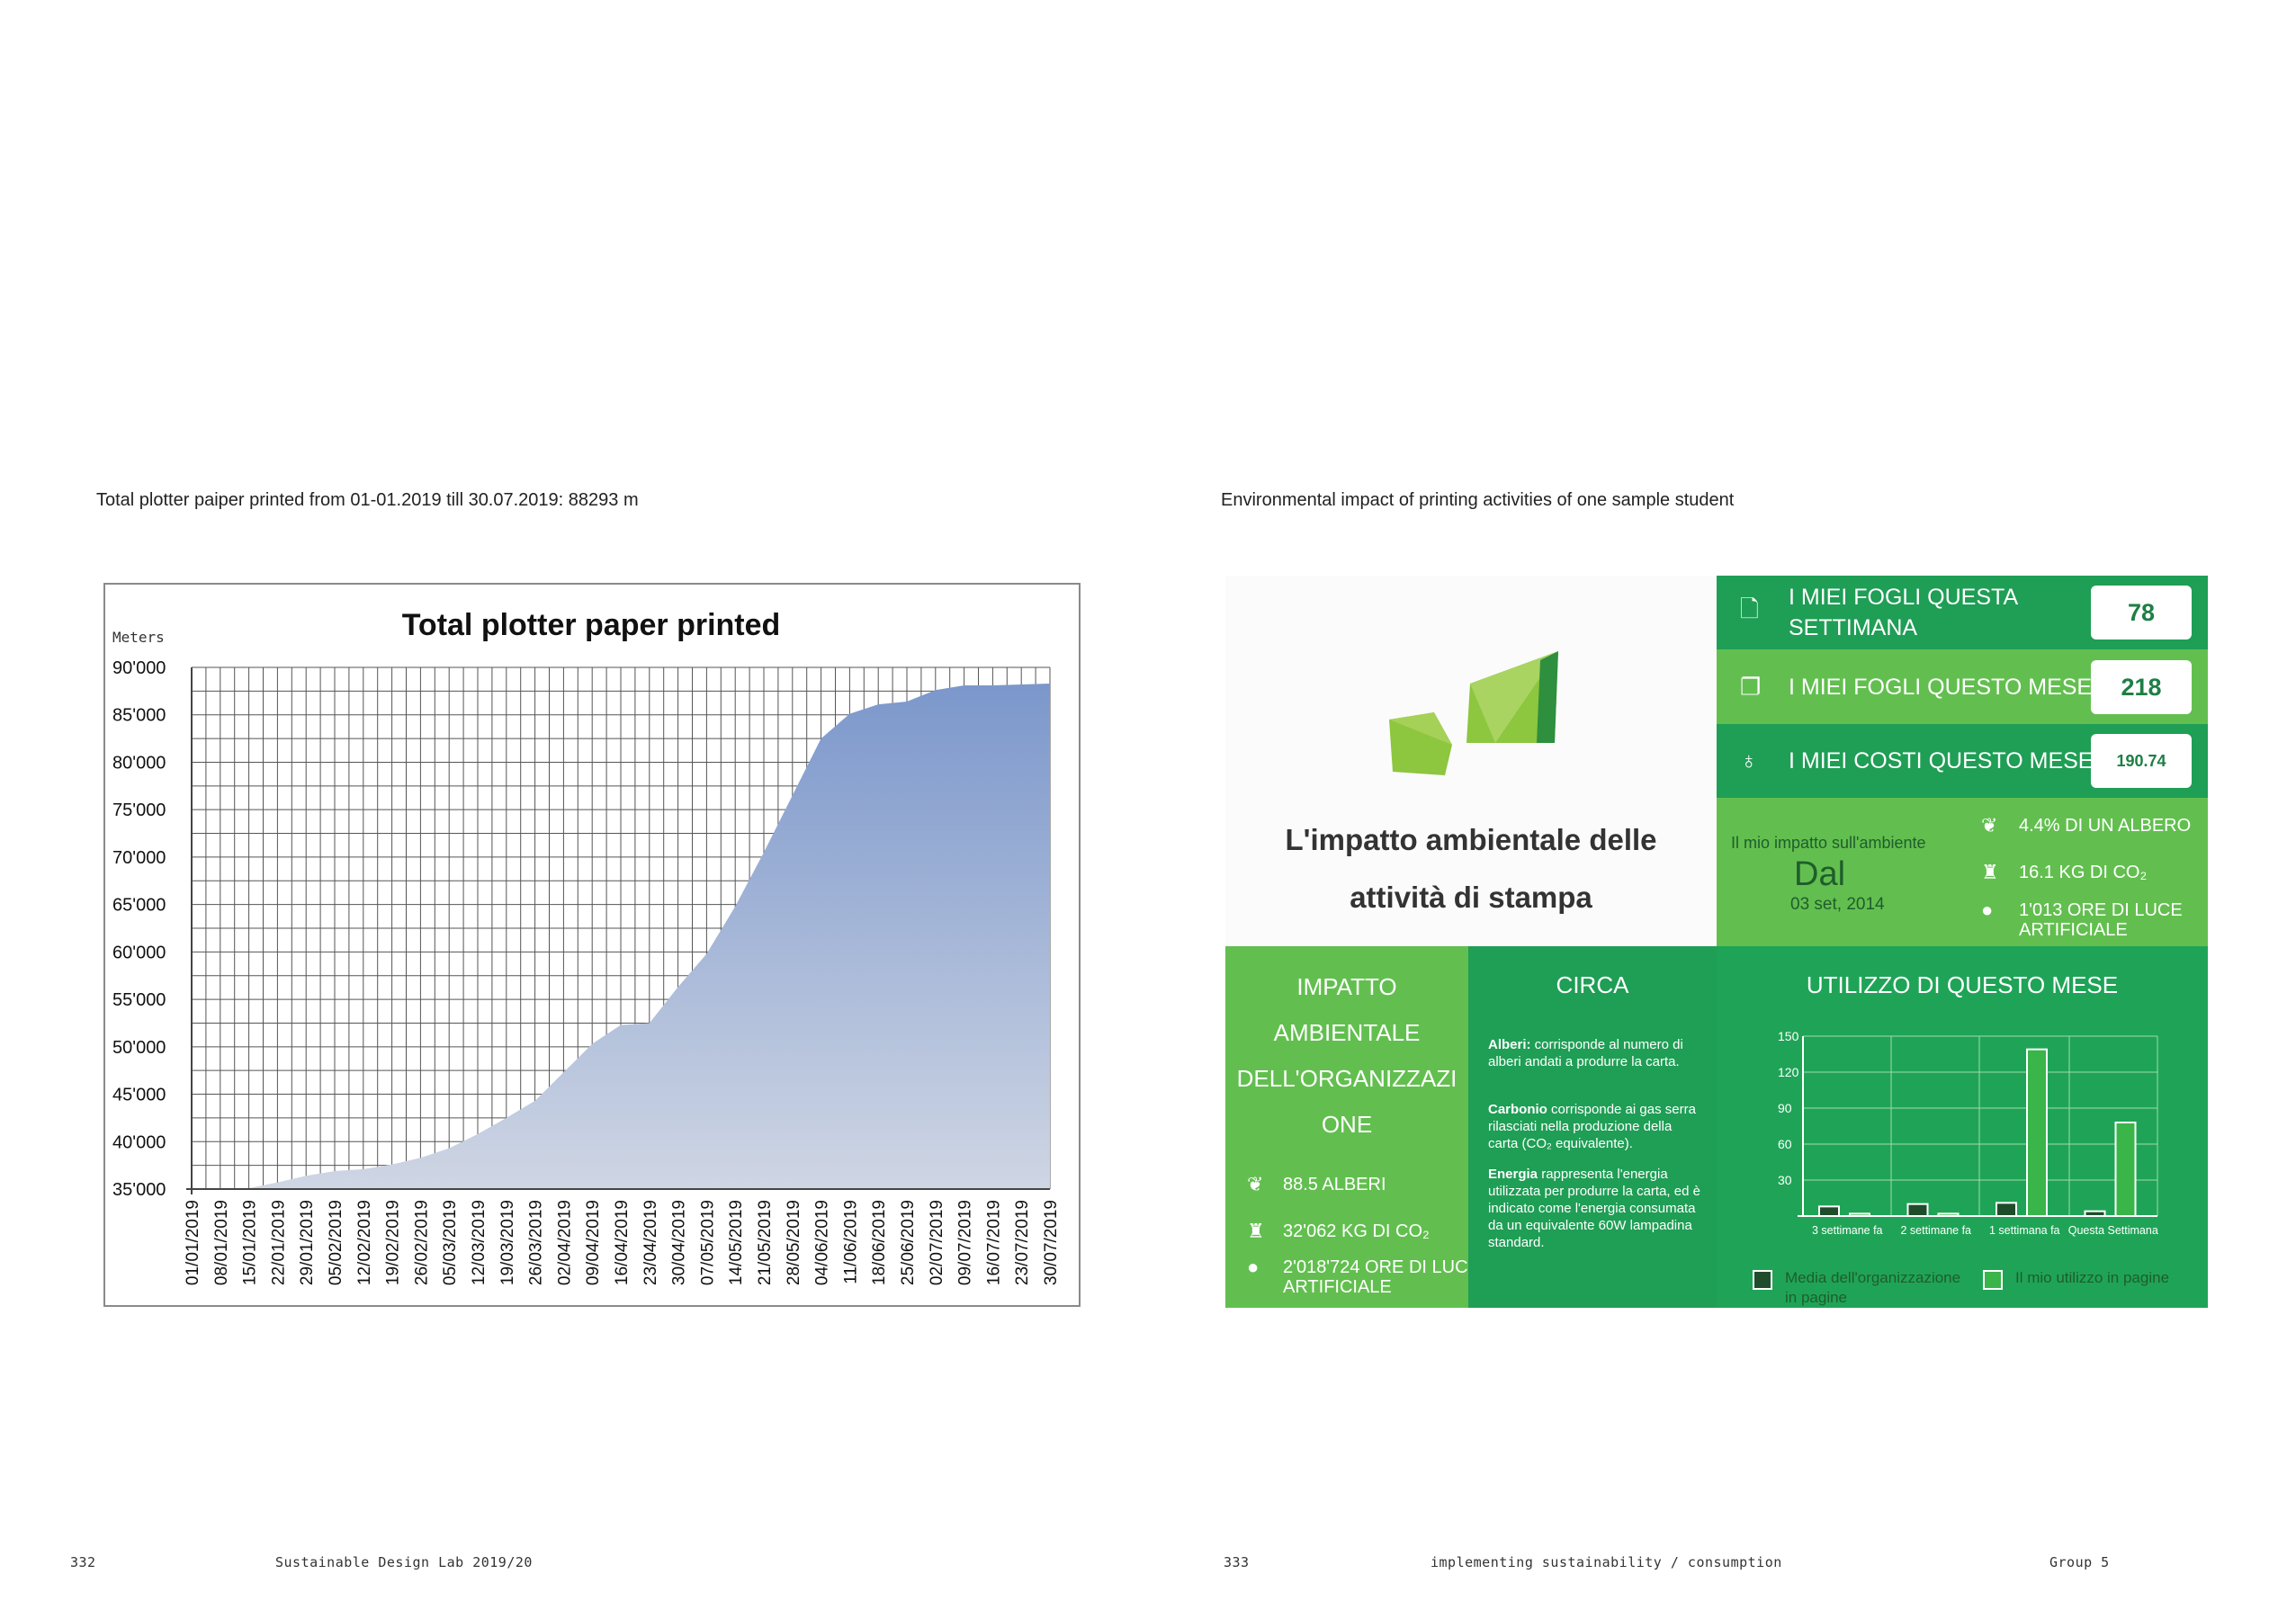  What do you see at coordinates (1788, 1036) in the screenshot?
I see `usage-y-tick-label: 150` at bounding box center [1788, 1036].